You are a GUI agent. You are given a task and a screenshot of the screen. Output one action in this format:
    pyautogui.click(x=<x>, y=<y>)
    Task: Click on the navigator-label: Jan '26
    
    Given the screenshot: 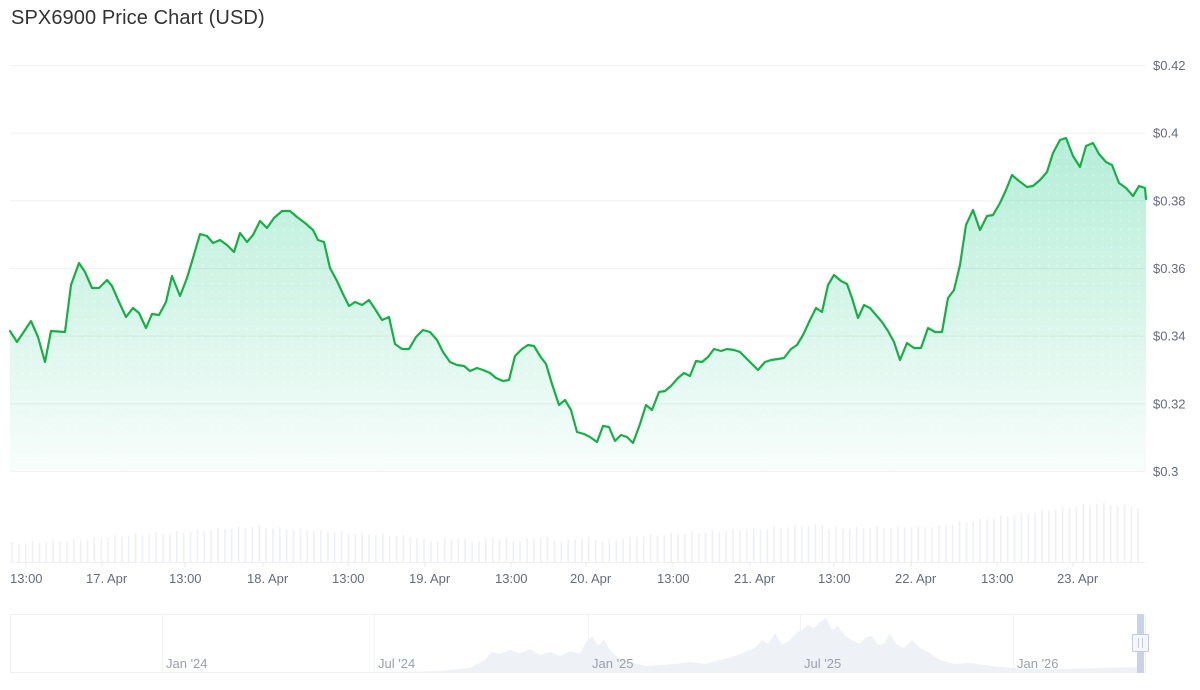 What is the action you would take?
    pyautogui.click(x=1038, y=663)
    